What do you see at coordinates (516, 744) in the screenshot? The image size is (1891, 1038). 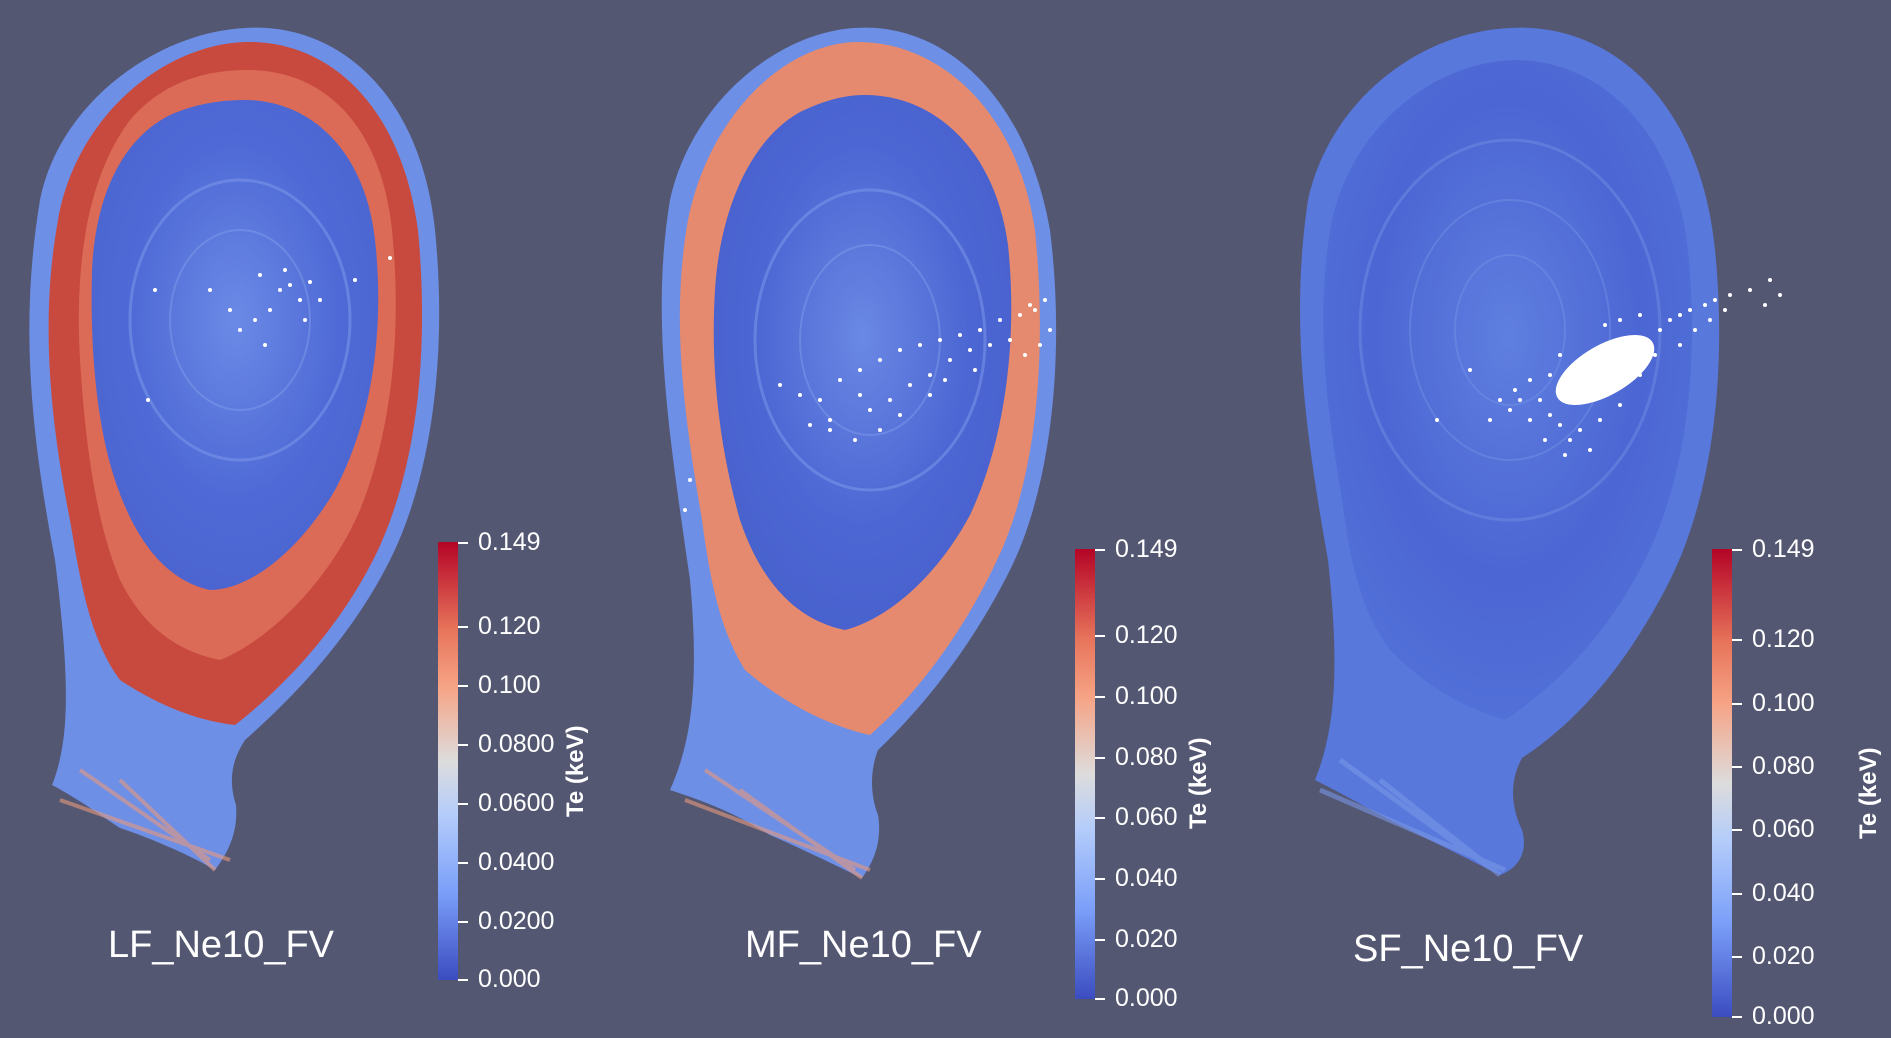 I see `tick-label: 0.0800` at bounding box center [516, 744].